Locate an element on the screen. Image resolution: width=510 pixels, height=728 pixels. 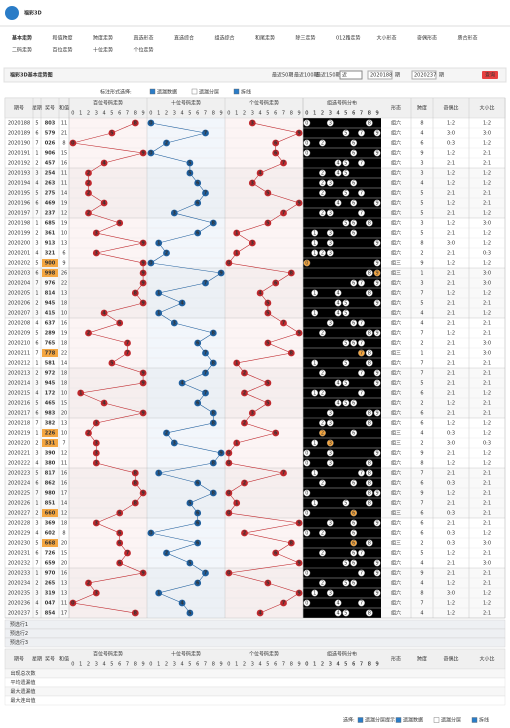
recent-link: 最近100期 is located at coordinates (306, 75).